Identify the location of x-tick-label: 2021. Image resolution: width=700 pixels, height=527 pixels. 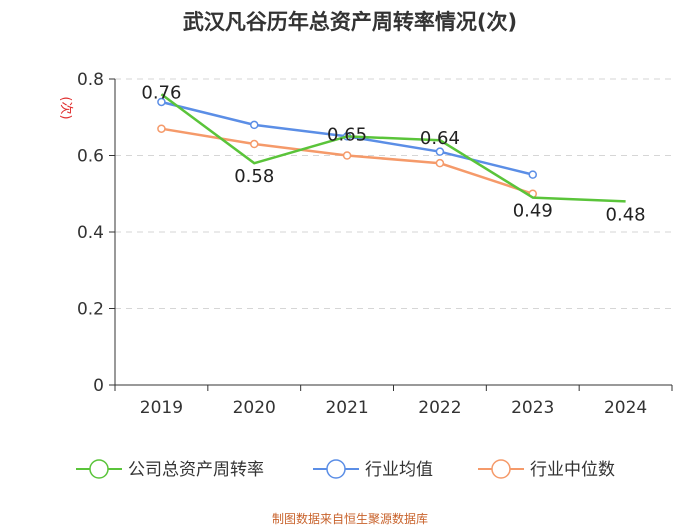
(346, 408).